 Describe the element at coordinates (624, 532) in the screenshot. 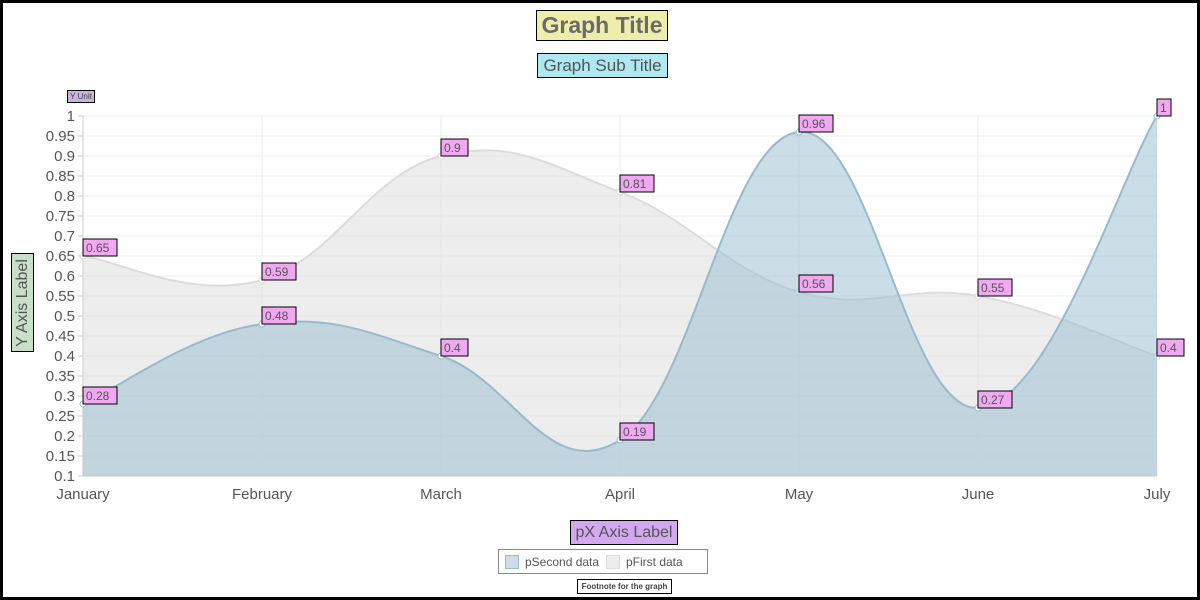

I see `x-axis-label: pX Axis Label` at that location.